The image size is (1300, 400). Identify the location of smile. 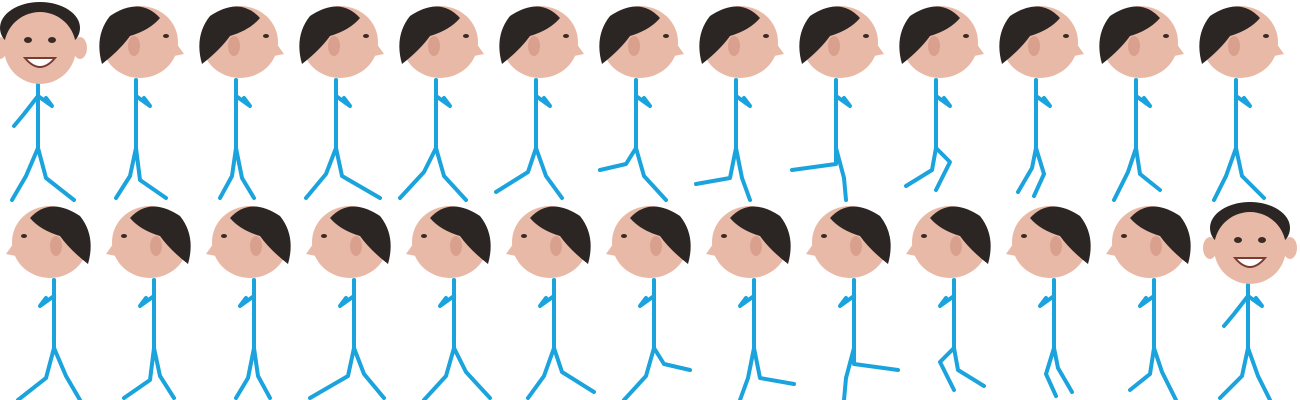
(1250, 262).